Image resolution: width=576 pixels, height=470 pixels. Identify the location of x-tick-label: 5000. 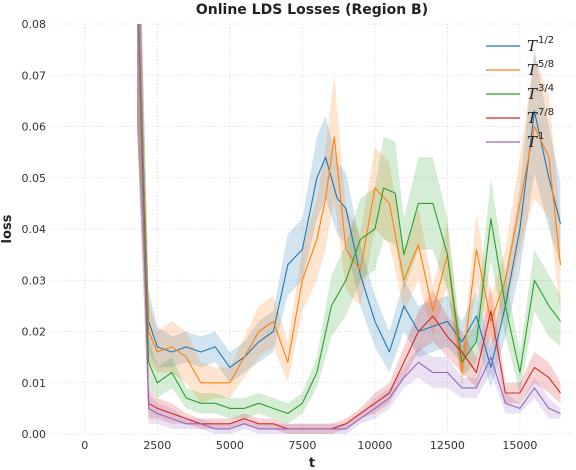
(230, 445).